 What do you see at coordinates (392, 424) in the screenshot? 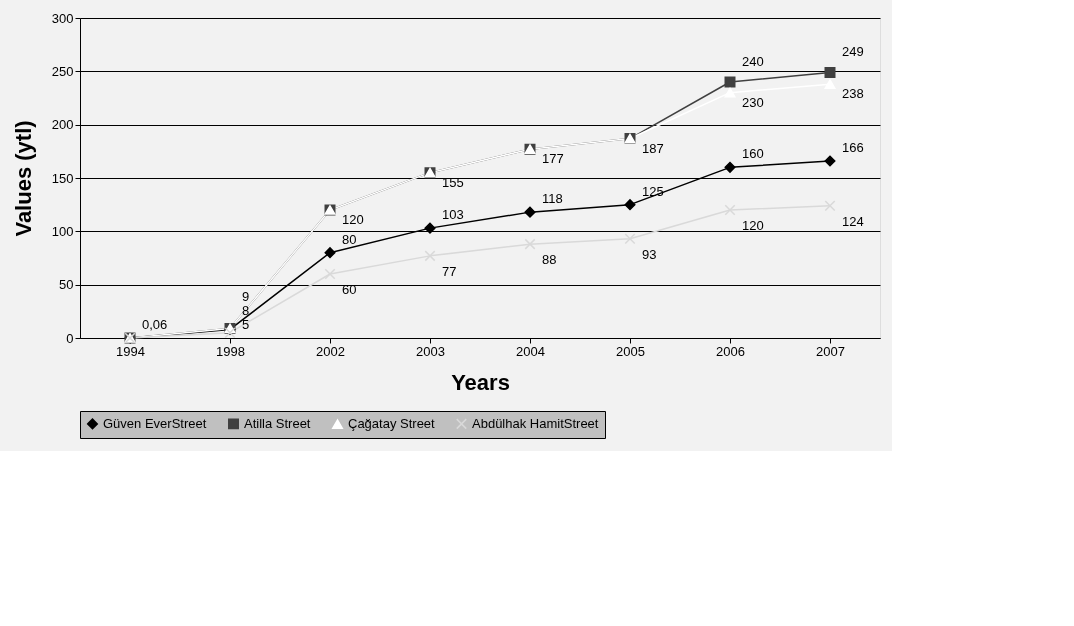
I see `legend-label: Çağatay Street` at bounding box center [392, 424].